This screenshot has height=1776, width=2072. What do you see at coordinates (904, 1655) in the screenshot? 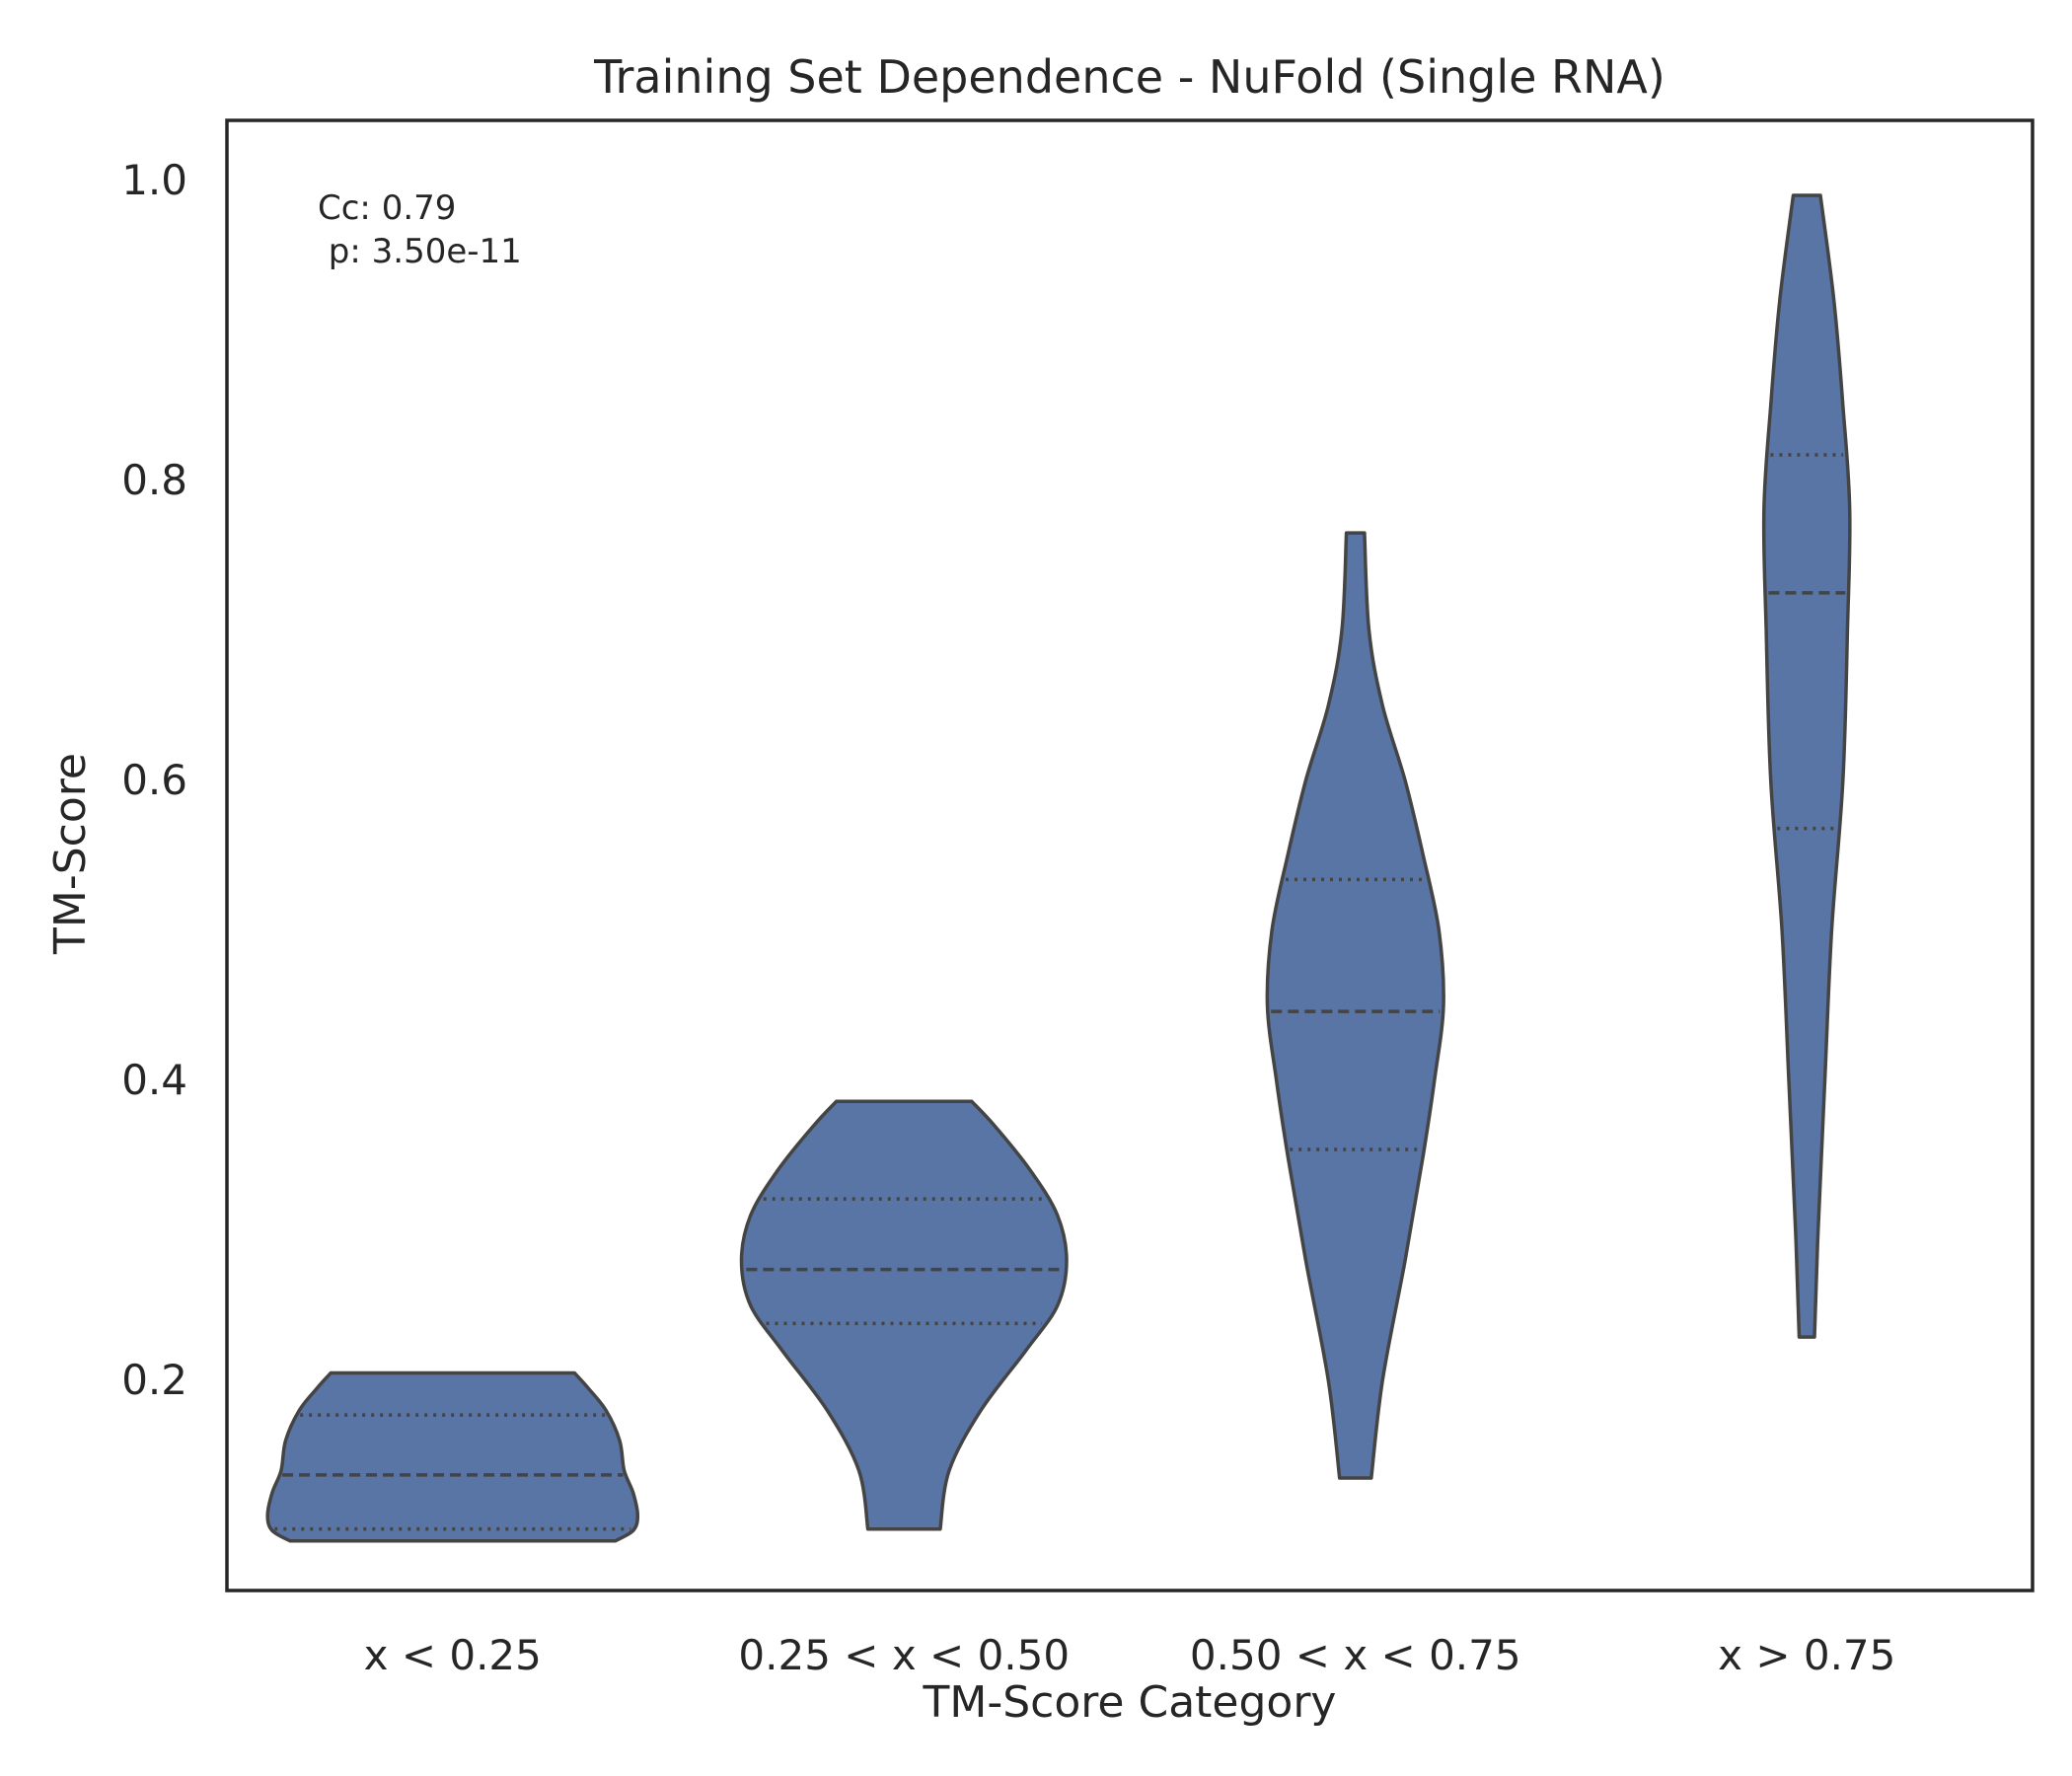
I see `x-tick-label: 0.25 < x < 0.50` at bounding box center [904, 1655].